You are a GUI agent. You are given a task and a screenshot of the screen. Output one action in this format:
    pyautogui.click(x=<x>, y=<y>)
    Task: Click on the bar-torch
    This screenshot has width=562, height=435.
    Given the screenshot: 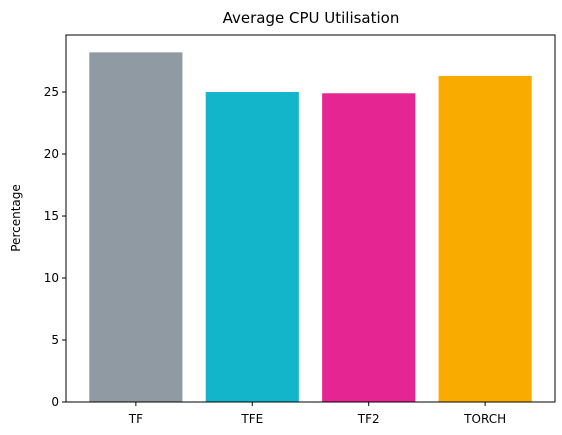 What is the action you would take?
    pyautogui.click(x=485, y=239)
    